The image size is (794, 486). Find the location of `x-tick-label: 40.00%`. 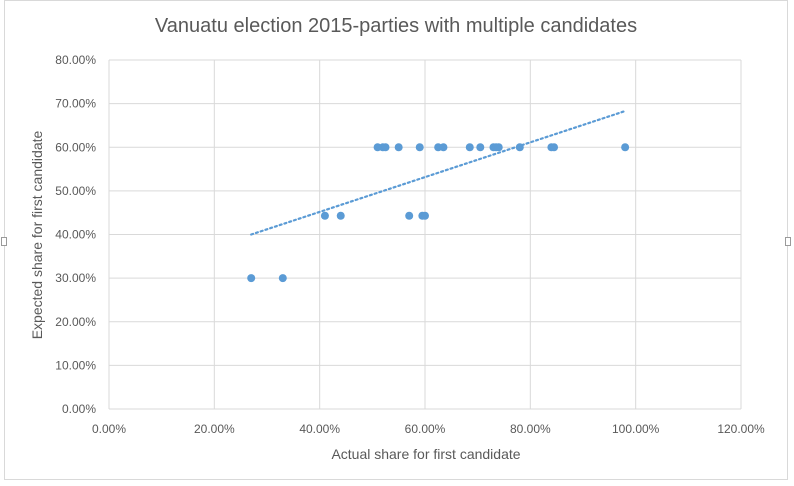

x-tick-label: 40.00% is located at coordinates (319, 429).